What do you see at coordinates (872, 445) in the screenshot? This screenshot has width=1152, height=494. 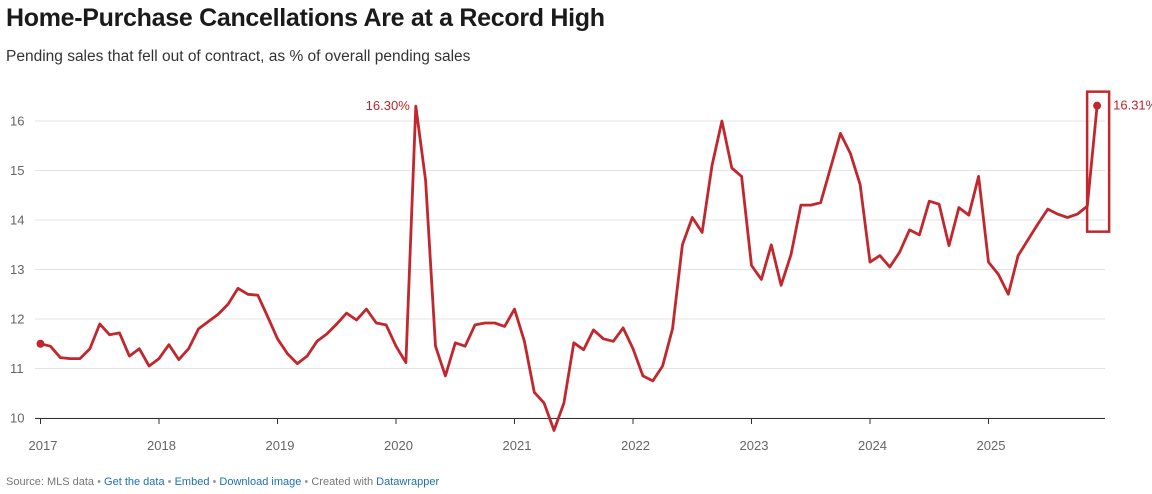 I see `x-tick-label: 2024` at bounding box center [872, 445].